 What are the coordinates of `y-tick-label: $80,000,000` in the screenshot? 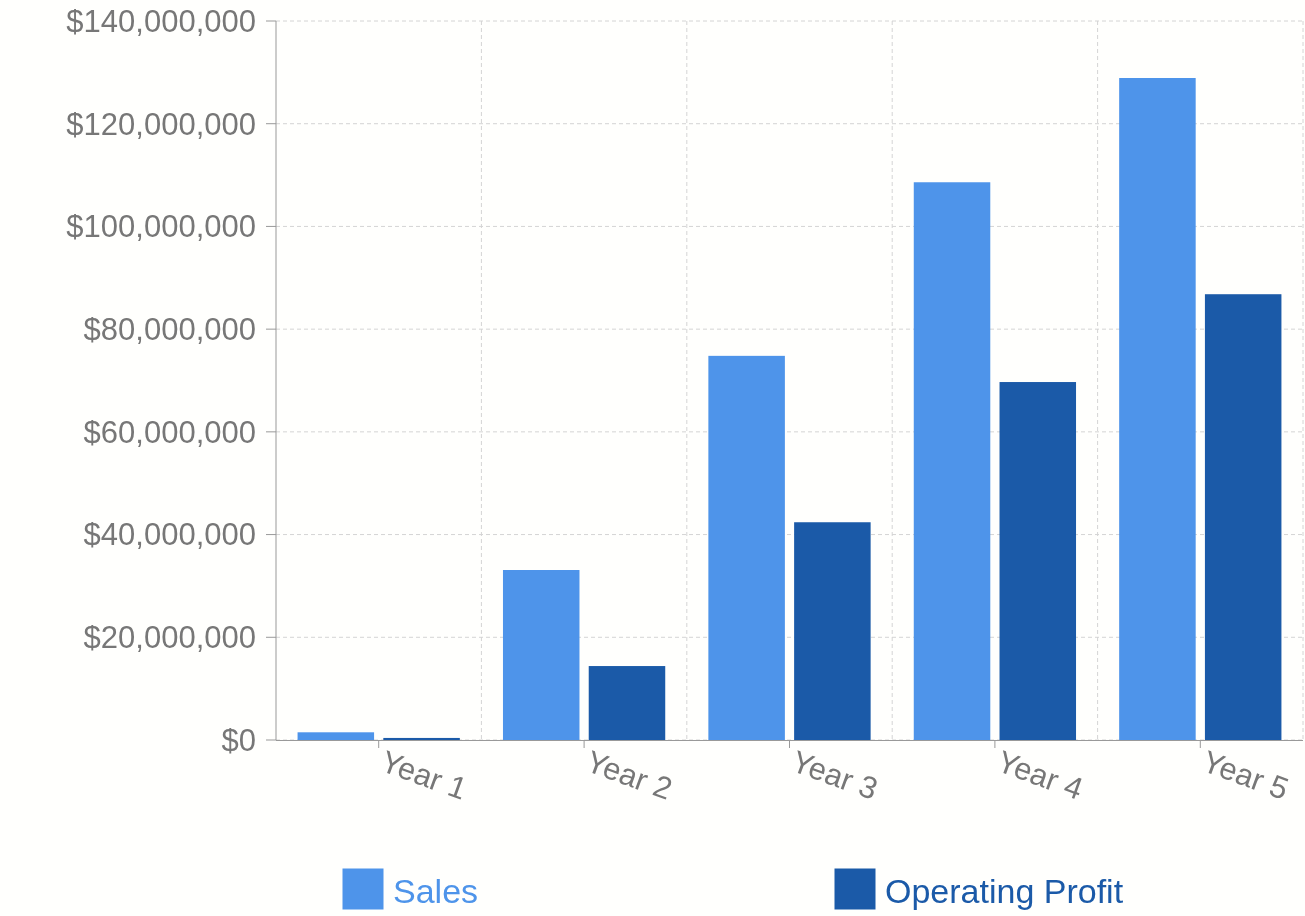 It's located at (169, 329).